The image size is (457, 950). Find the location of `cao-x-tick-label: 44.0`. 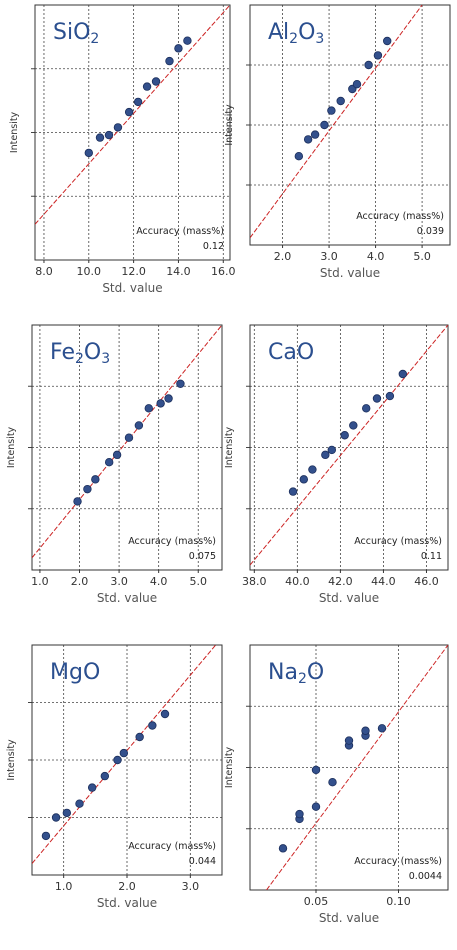

cao-x-tick-label: 44.0 is located at coordinates (383, 581).